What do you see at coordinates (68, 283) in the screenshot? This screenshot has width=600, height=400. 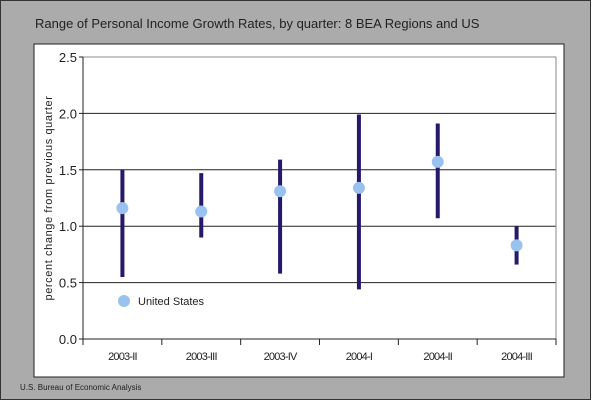 I see `y-tick-label: 0.5` at bounding box center [68, 283].